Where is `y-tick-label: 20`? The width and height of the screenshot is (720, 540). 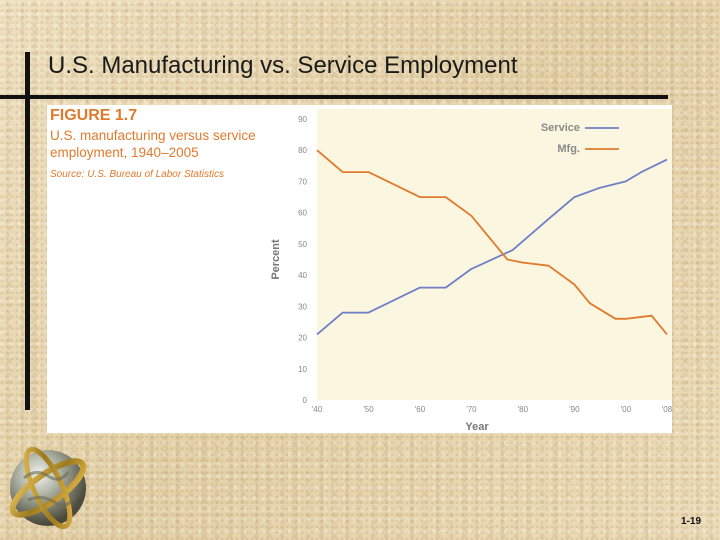
y-tick-label: 20 is located at coordinates (302, 338).